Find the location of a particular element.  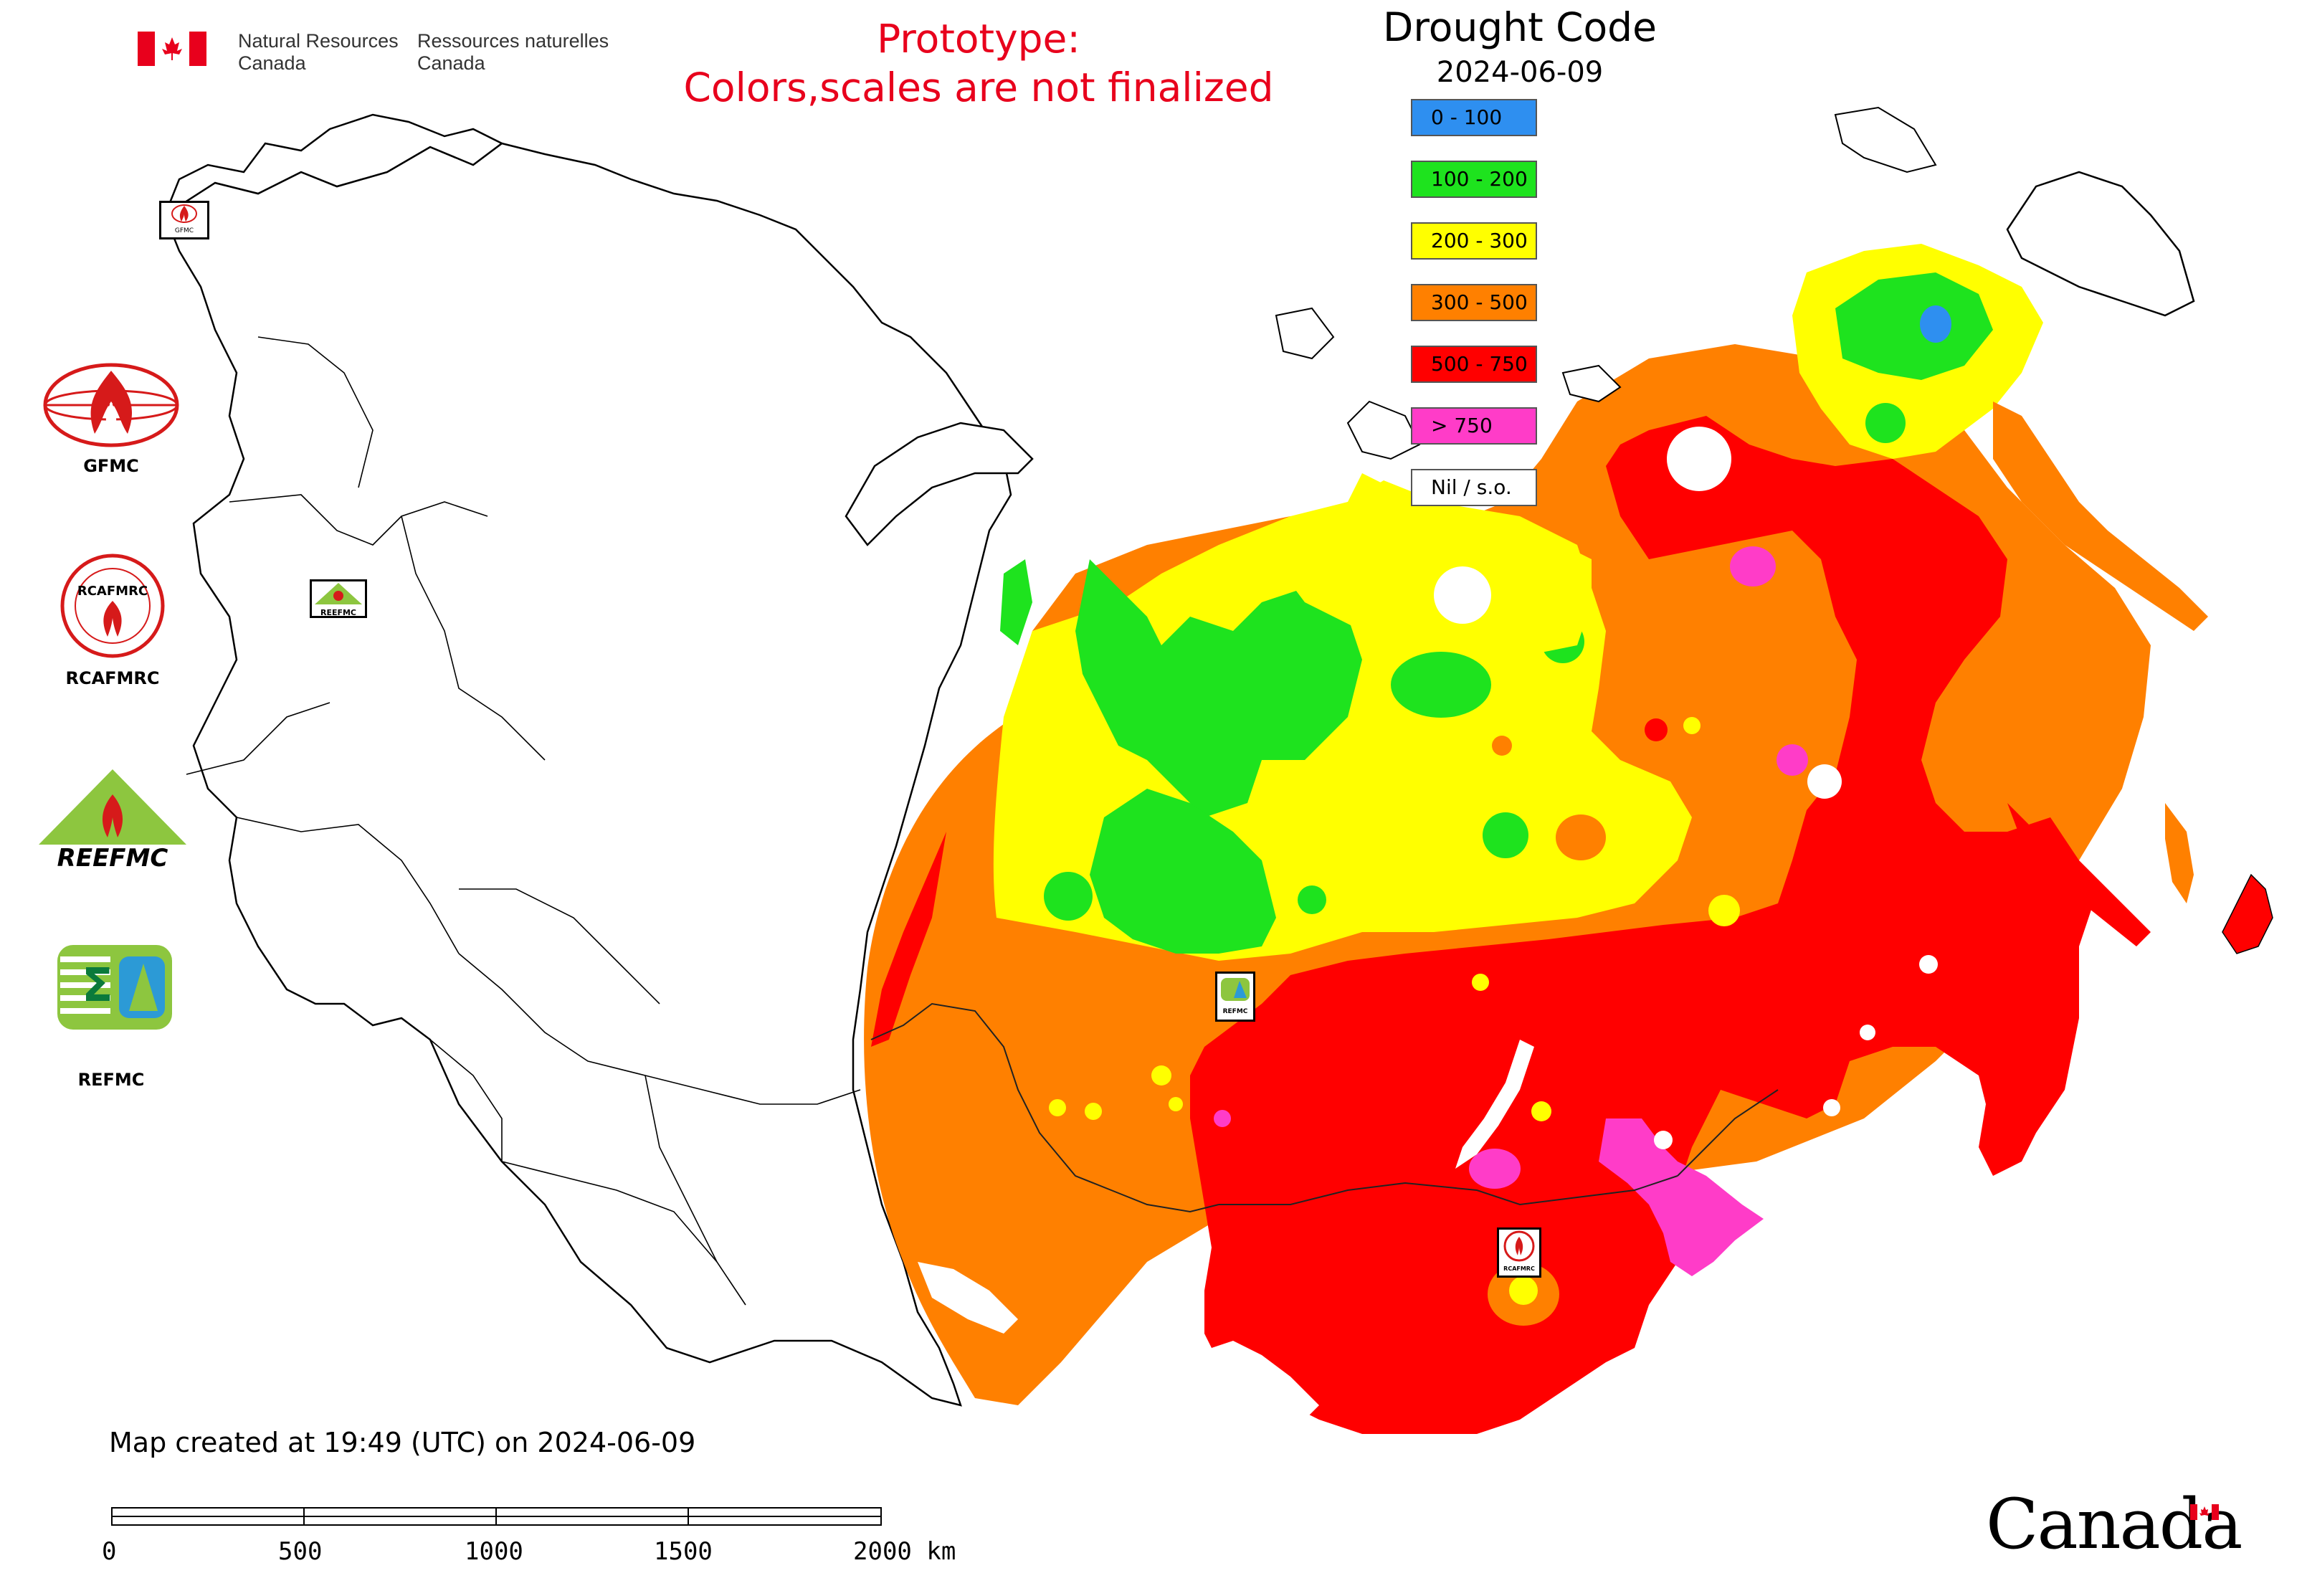

reefmc-triangle-icon: REEFMC is located at coordinates (113, 821).